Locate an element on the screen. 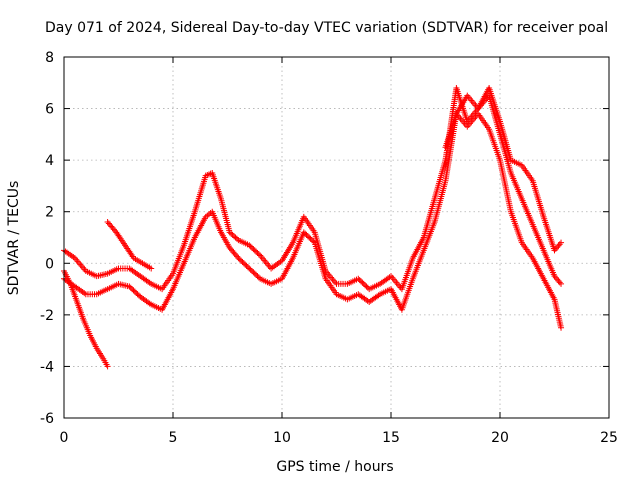 The image size is (640, 480). series-track-c is located at coordinates (86, 319).